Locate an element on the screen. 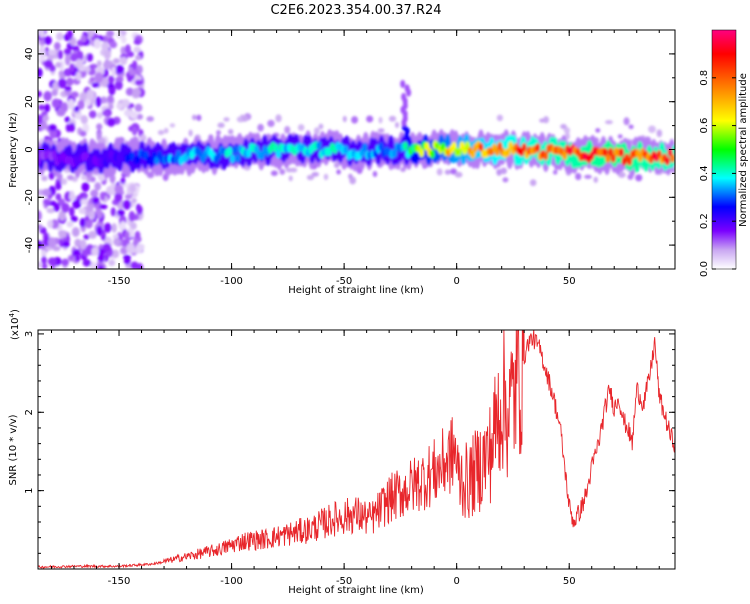  colorbar-ticks: 0.0 0.2 0.4 0.6 0.8 is located at coordinates (717, 173).